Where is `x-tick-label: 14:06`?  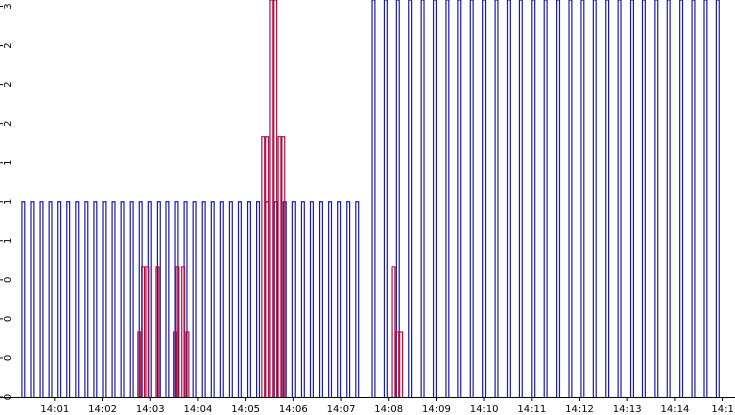 x-tick-label: 14:06 is located at coordinates (293, 409).